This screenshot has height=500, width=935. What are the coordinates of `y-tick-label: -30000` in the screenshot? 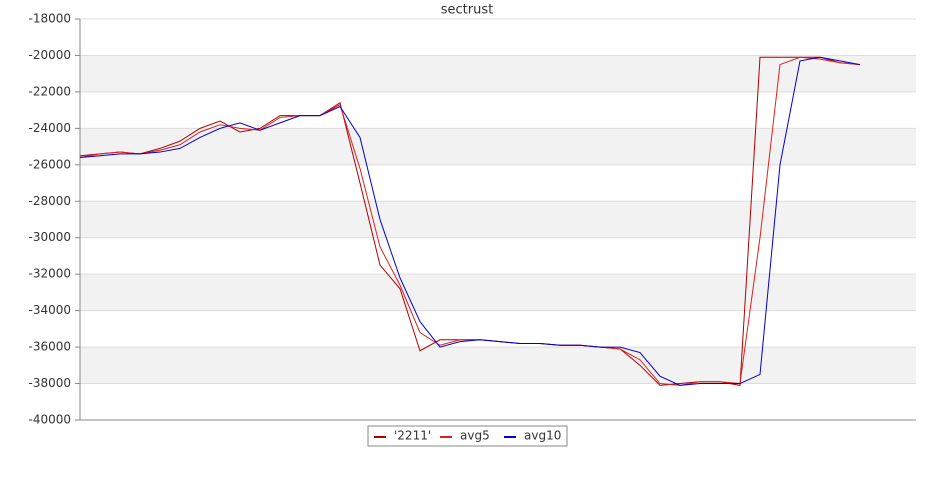 It's located at (49, 237).